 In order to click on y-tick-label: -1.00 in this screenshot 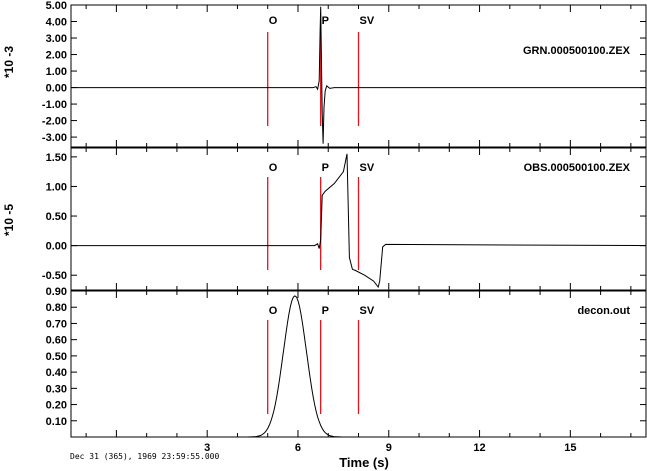, I will do `click(54, 105)`.